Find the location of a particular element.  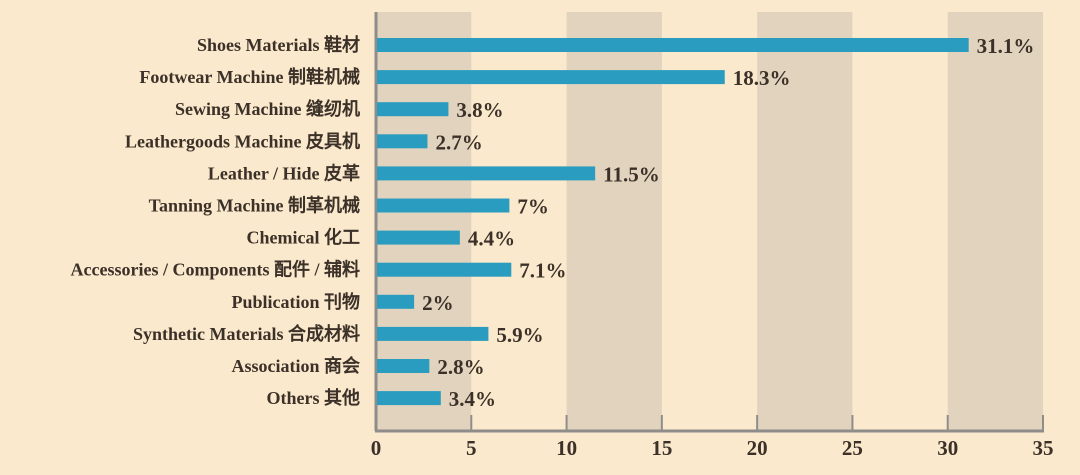

category-label: Synthetic Materials 合成材料 is located at coordinates (246, 333).